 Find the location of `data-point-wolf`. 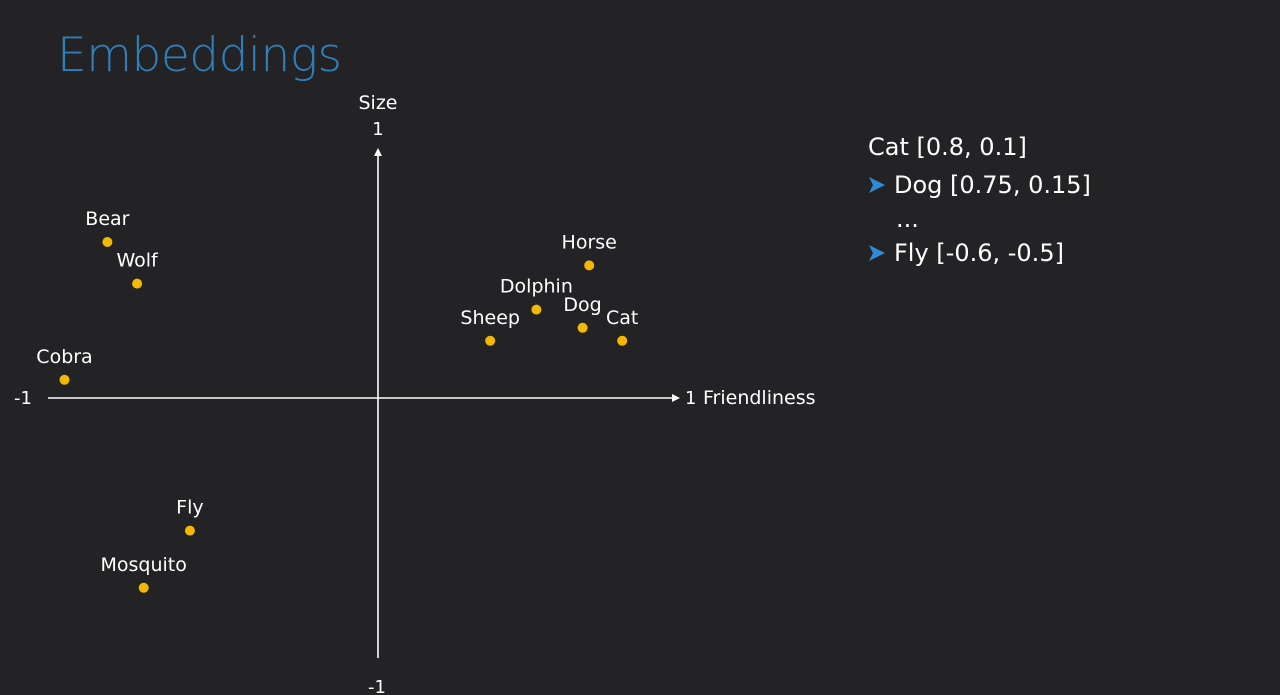

data-point-wolf is located at coordinates (137, 283).